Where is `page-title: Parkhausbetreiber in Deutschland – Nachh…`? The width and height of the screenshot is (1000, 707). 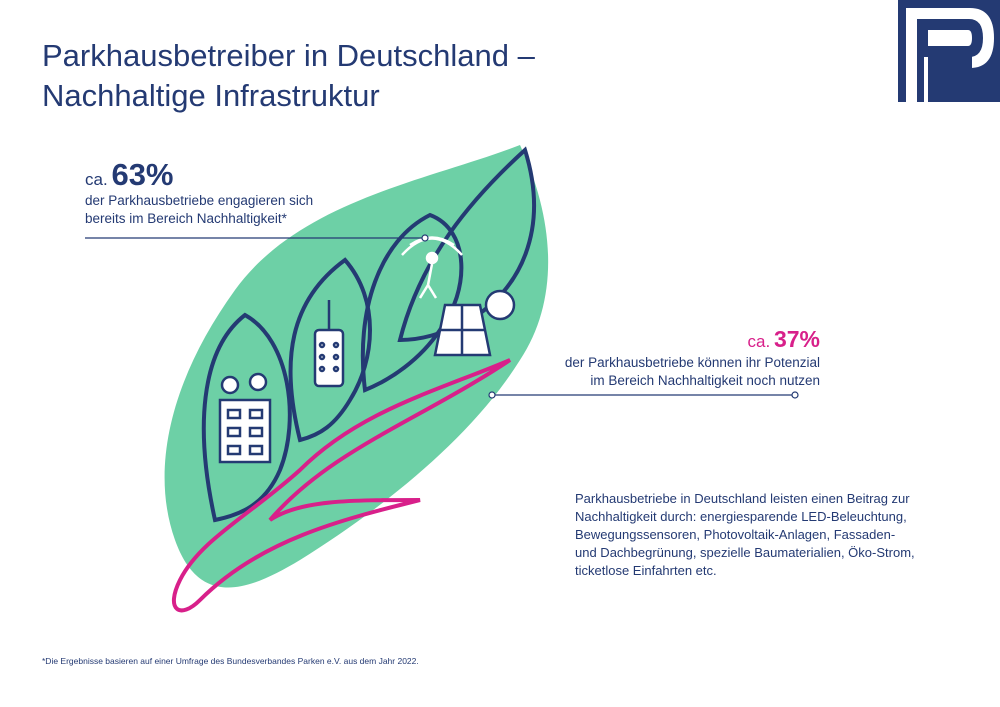 page-title: Parkhausbetreiber in Deutschland – Nachh… is located at coordinates (392, 76).